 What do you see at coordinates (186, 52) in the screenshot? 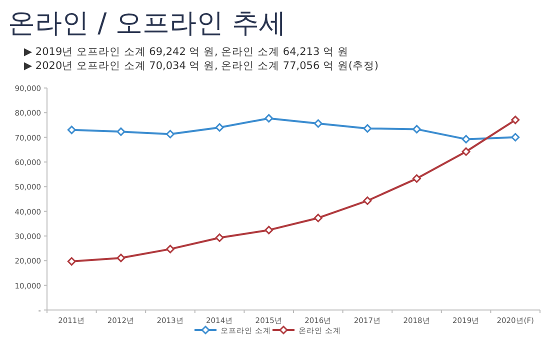
I see `annotation: ▶ 2019년 오프라인 소계 69,242 억 원, 온라인 소계 64,213 억 원` at bounding box center [186, 52].